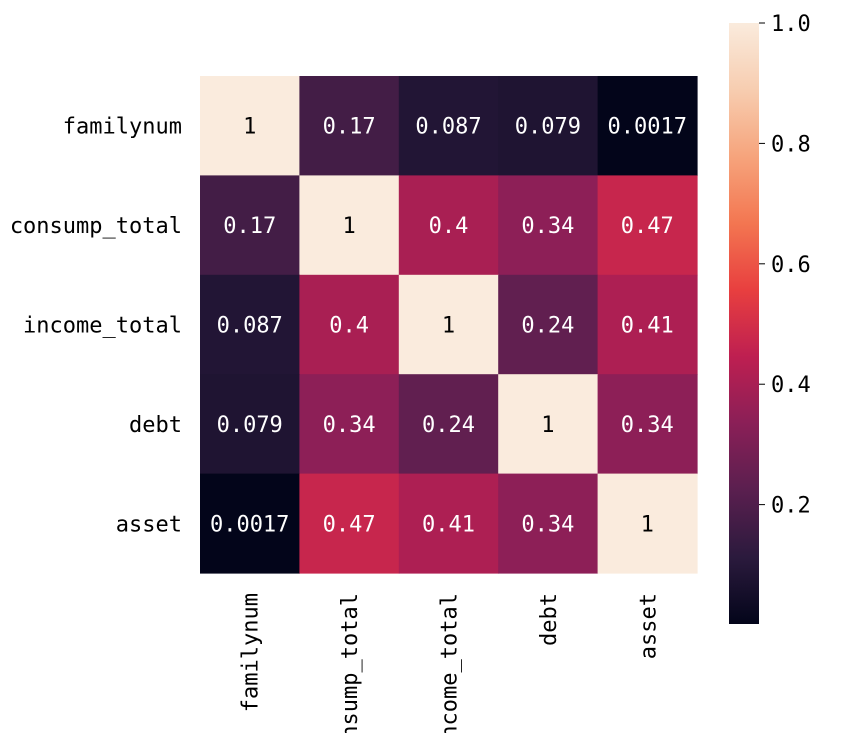  I want to click on colorbar-ticks: 0.2 0.4 0.6 0.8 1.0, so click(785, 265).